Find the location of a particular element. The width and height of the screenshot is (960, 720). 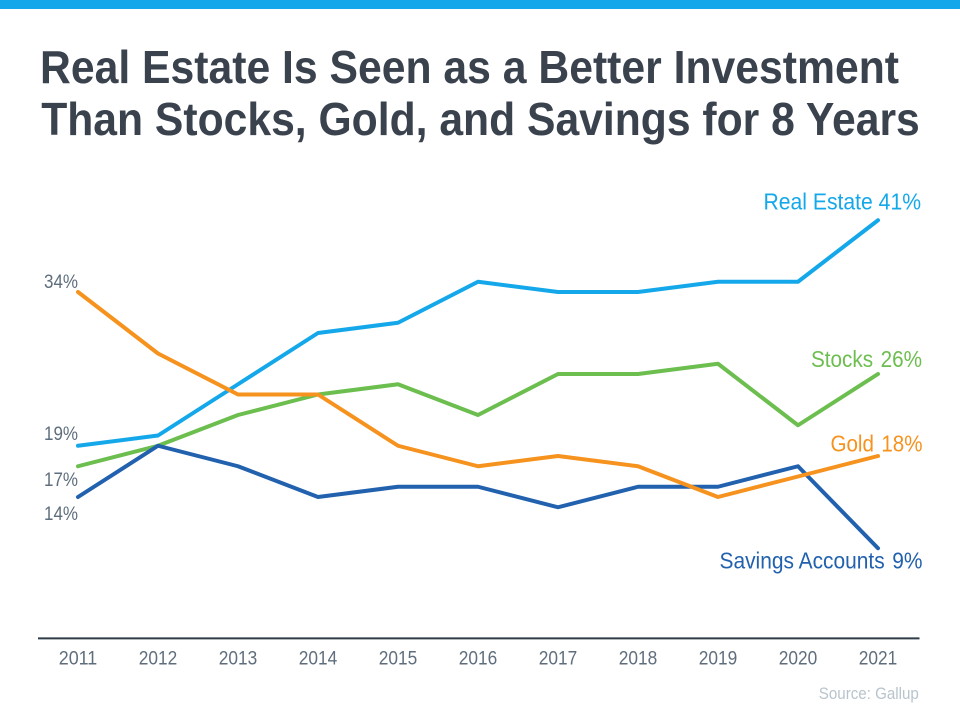

svg-text: Source: Gallup is located at coordinates (869, 693).